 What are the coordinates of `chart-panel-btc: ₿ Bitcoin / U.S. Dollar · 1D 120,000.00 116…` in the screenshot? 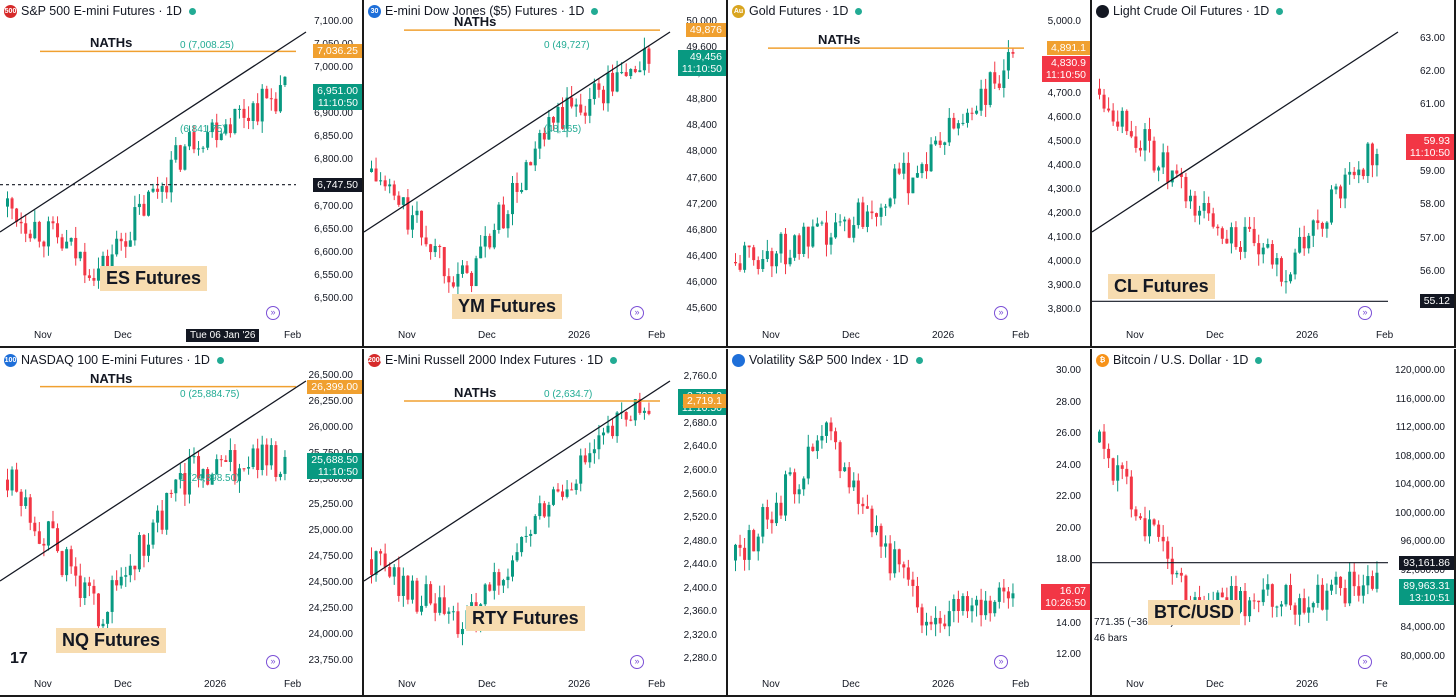 It's located at (1274, 523).